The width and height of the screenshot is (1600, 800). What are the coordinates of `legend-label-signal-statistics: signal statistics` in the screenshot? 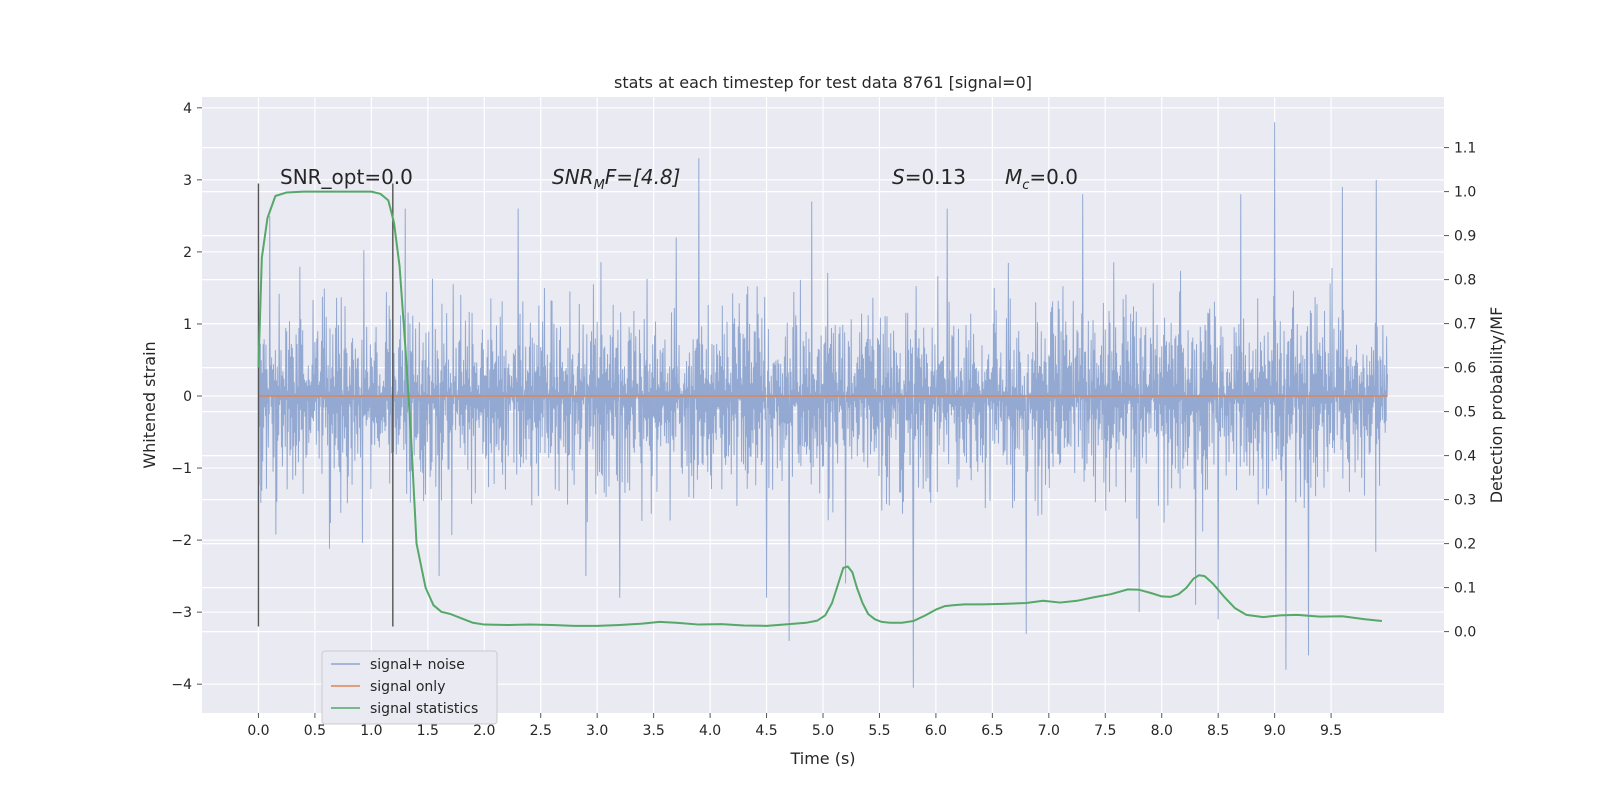 It's located at (424, 709).